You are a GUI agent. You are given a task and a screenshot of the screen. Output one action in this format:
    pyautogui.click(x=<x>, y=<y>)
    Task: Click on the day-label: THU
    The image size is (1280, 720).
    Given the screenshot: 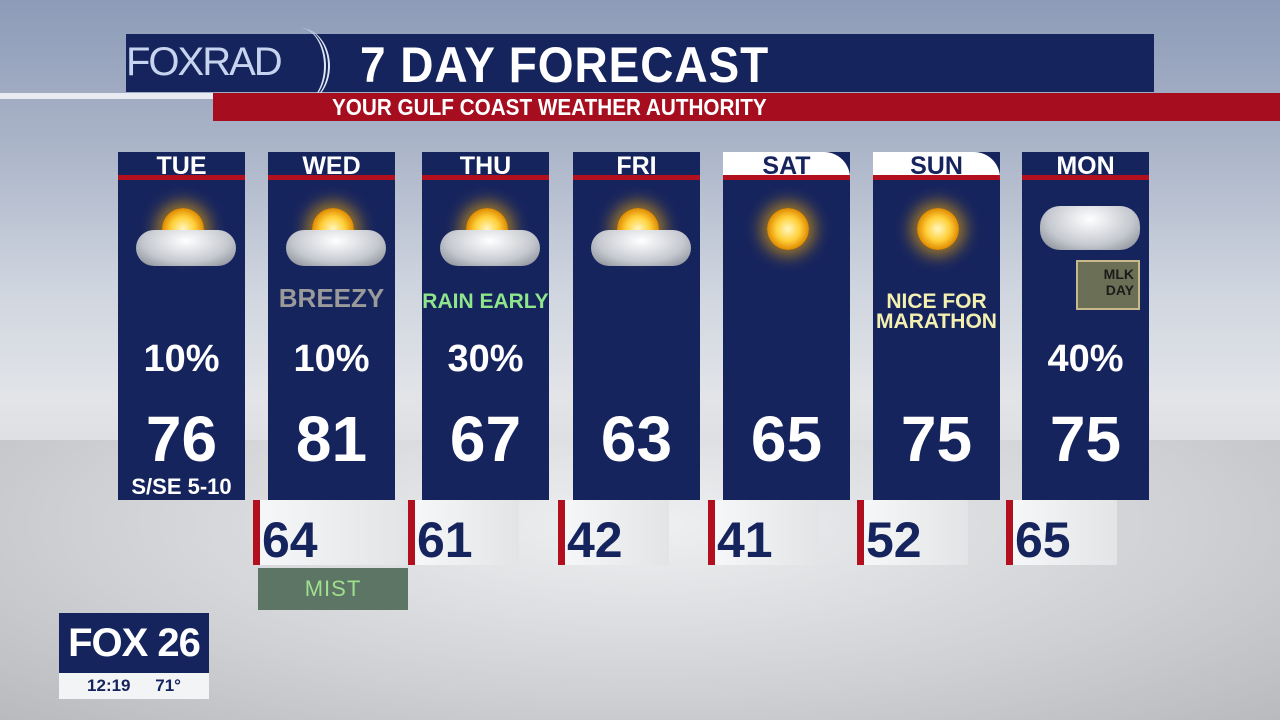 What is the action you would take?
    pyautogui.click(x=485, y=166)
    